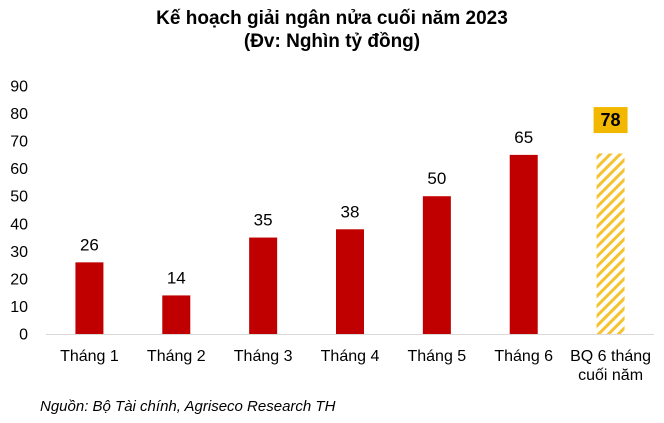 Image resolution: width=664 pixels, height=423 pixels. I want to click on data-label: 26, so click(89, 244).